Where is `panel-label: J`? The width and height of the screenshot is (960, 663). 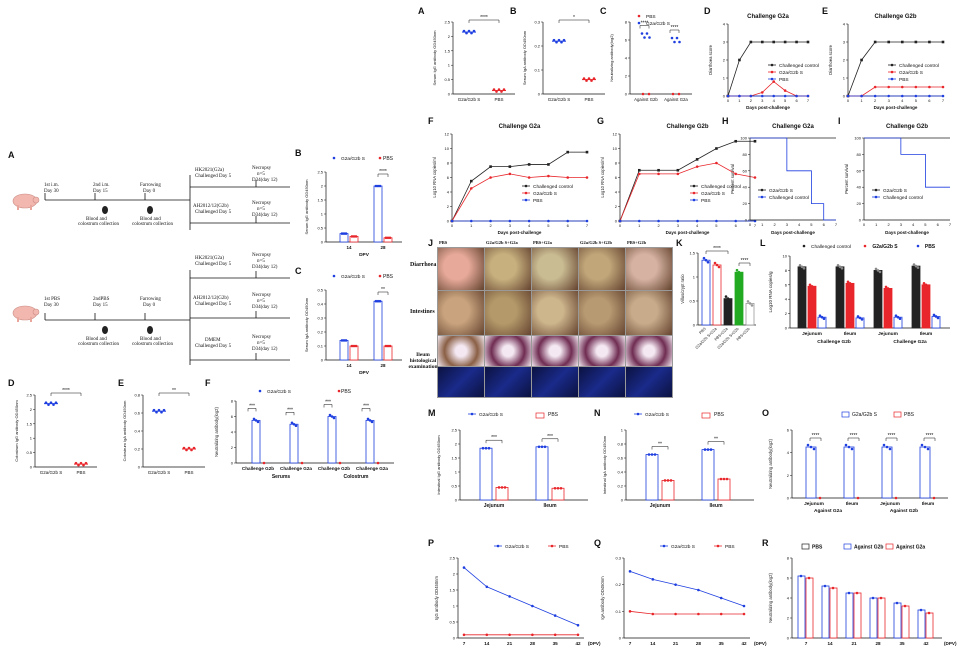 panel-label: J is located at coordinates (431, 243).